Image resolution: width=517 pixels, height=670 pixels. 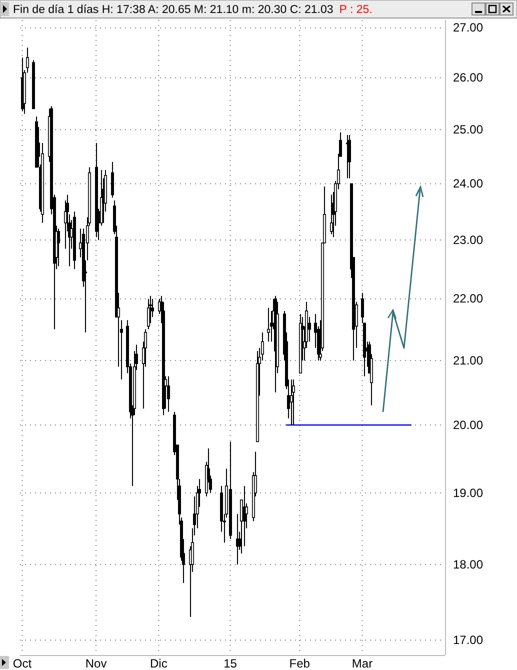 I want to click on x-tick-label: Dic, so click(x=159, y=663).